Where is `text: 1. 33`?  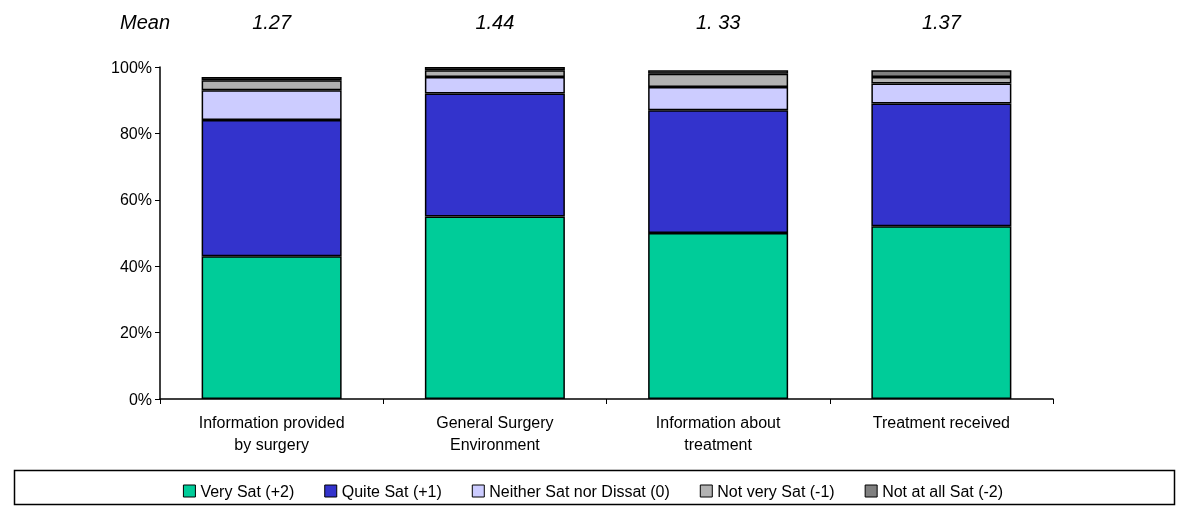
text: 1. 33 is located at coordinates (718, 22).